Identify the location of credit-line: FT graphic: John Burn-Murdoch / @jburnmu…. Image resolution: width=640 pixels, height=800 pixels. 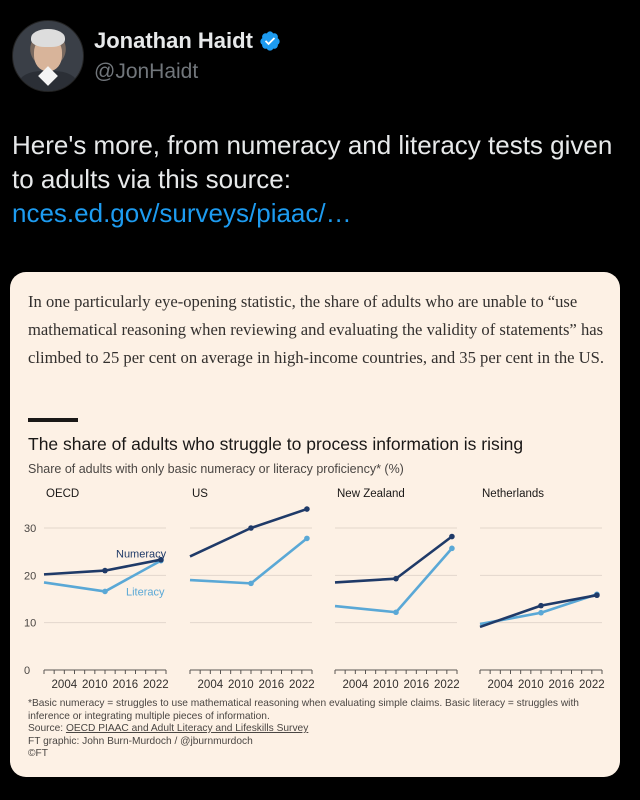
(140, 741).